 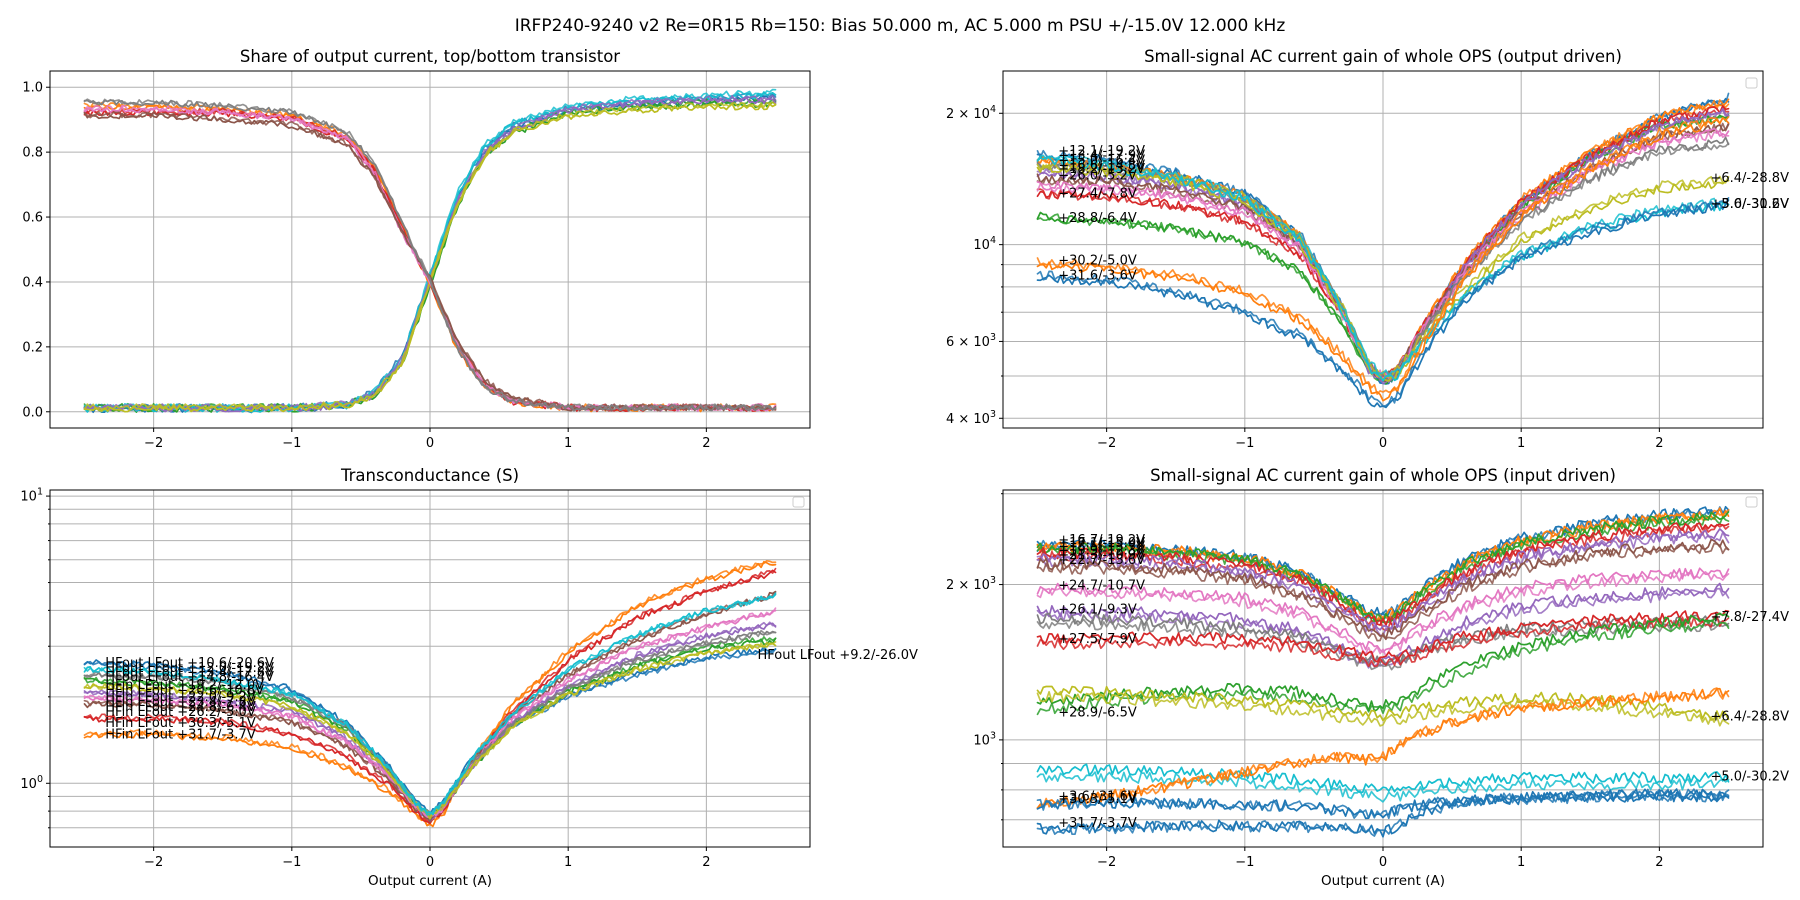 I want to click on series-annotation: HFin LFout +26.2/-5.0V, so click(x=180, y=712).